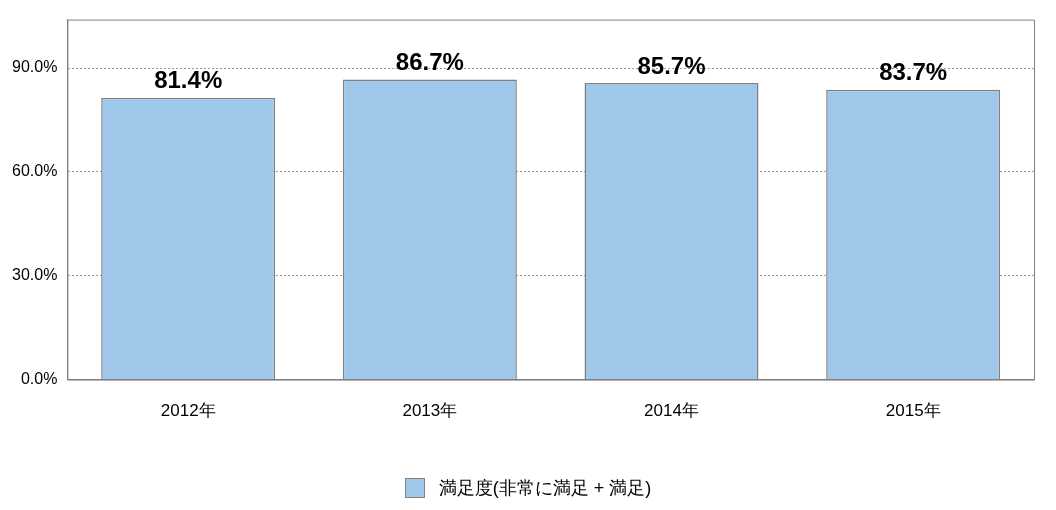  I want to click on x-tick-label: 2013年, so click(430, 411).